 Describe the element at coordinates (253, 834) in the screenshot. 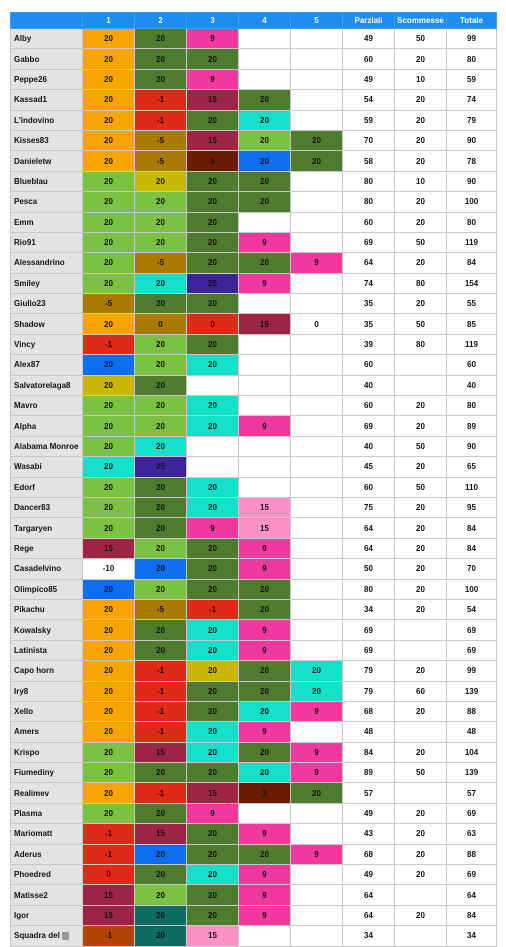

I see `table-row: Mariomatt -1 15 20 9 43 20 63` at that location.